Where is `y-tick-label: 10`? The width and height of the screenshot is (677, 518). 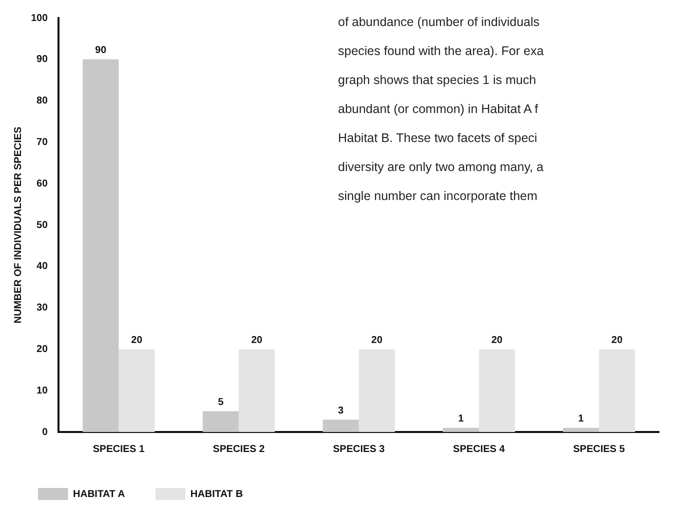
y-tick-label: 10 is located at coordinates (42, 390).